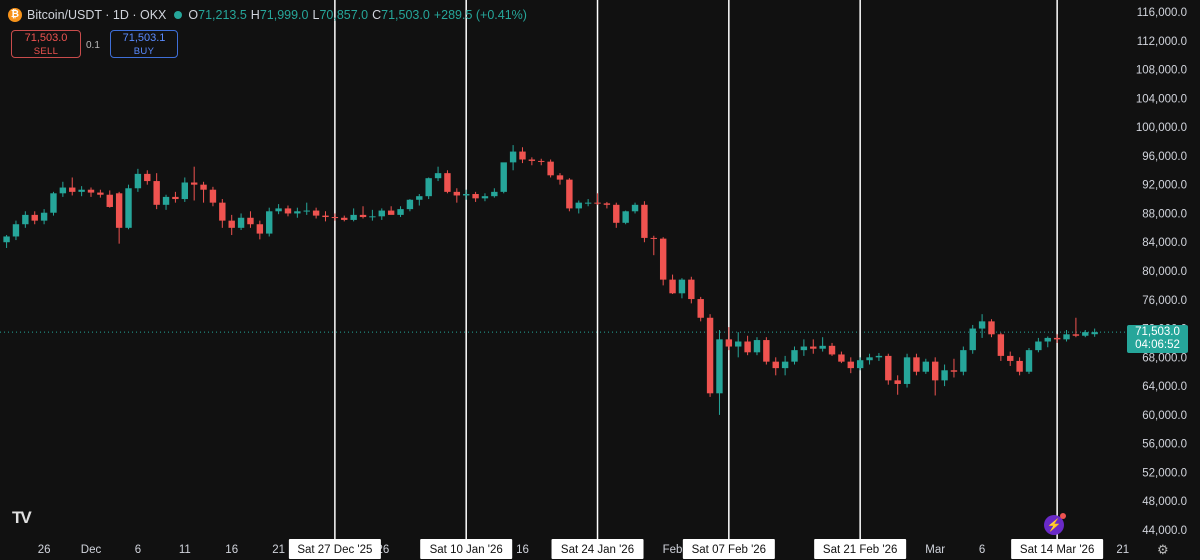 The width and height of the screenshot is (1200, 560). What do you see at coordinates (1161, 128) in the screenshot?
I see `y-axis-tick-label: 100,000.0` at bounding box center [1161, 128].